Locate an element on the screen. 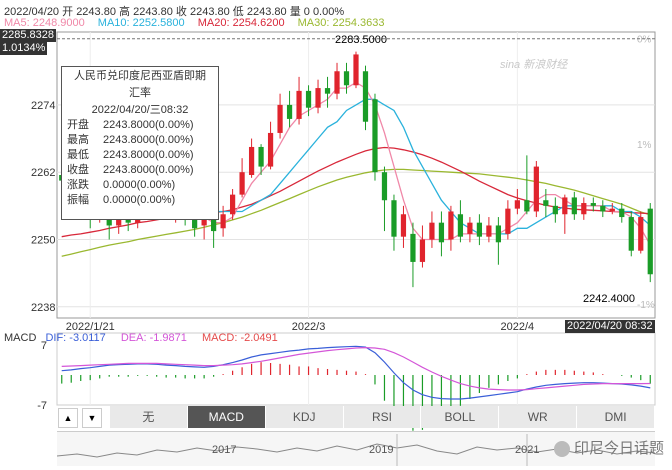 This screenshot has width=672, height=470. y-tick-label: 2262 is located at coordinates (43, 173).